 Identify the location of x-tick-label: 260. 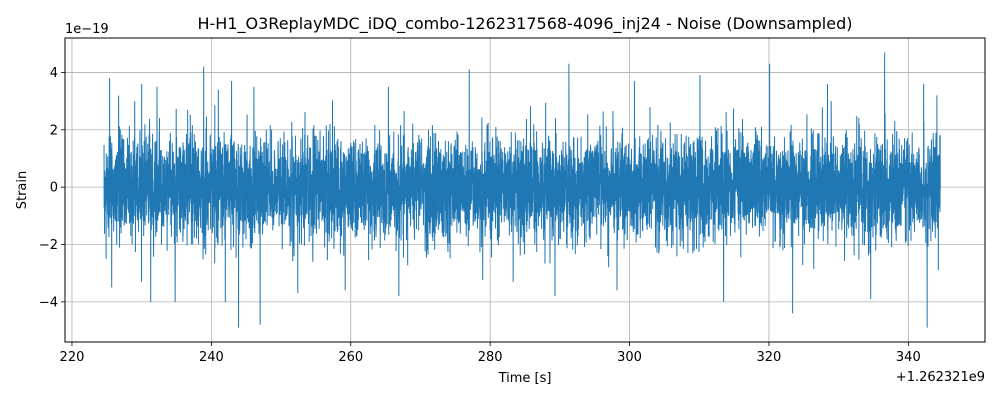
(350, 357).